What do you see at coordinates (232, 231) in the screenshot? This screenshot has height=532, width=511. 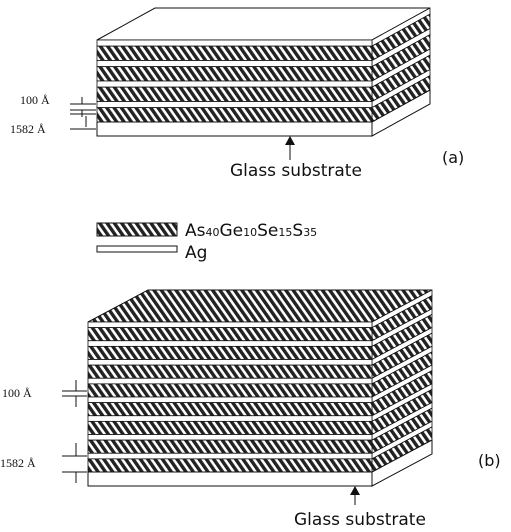 I see `formula-part: Ge` at bounding box center [232, 231].